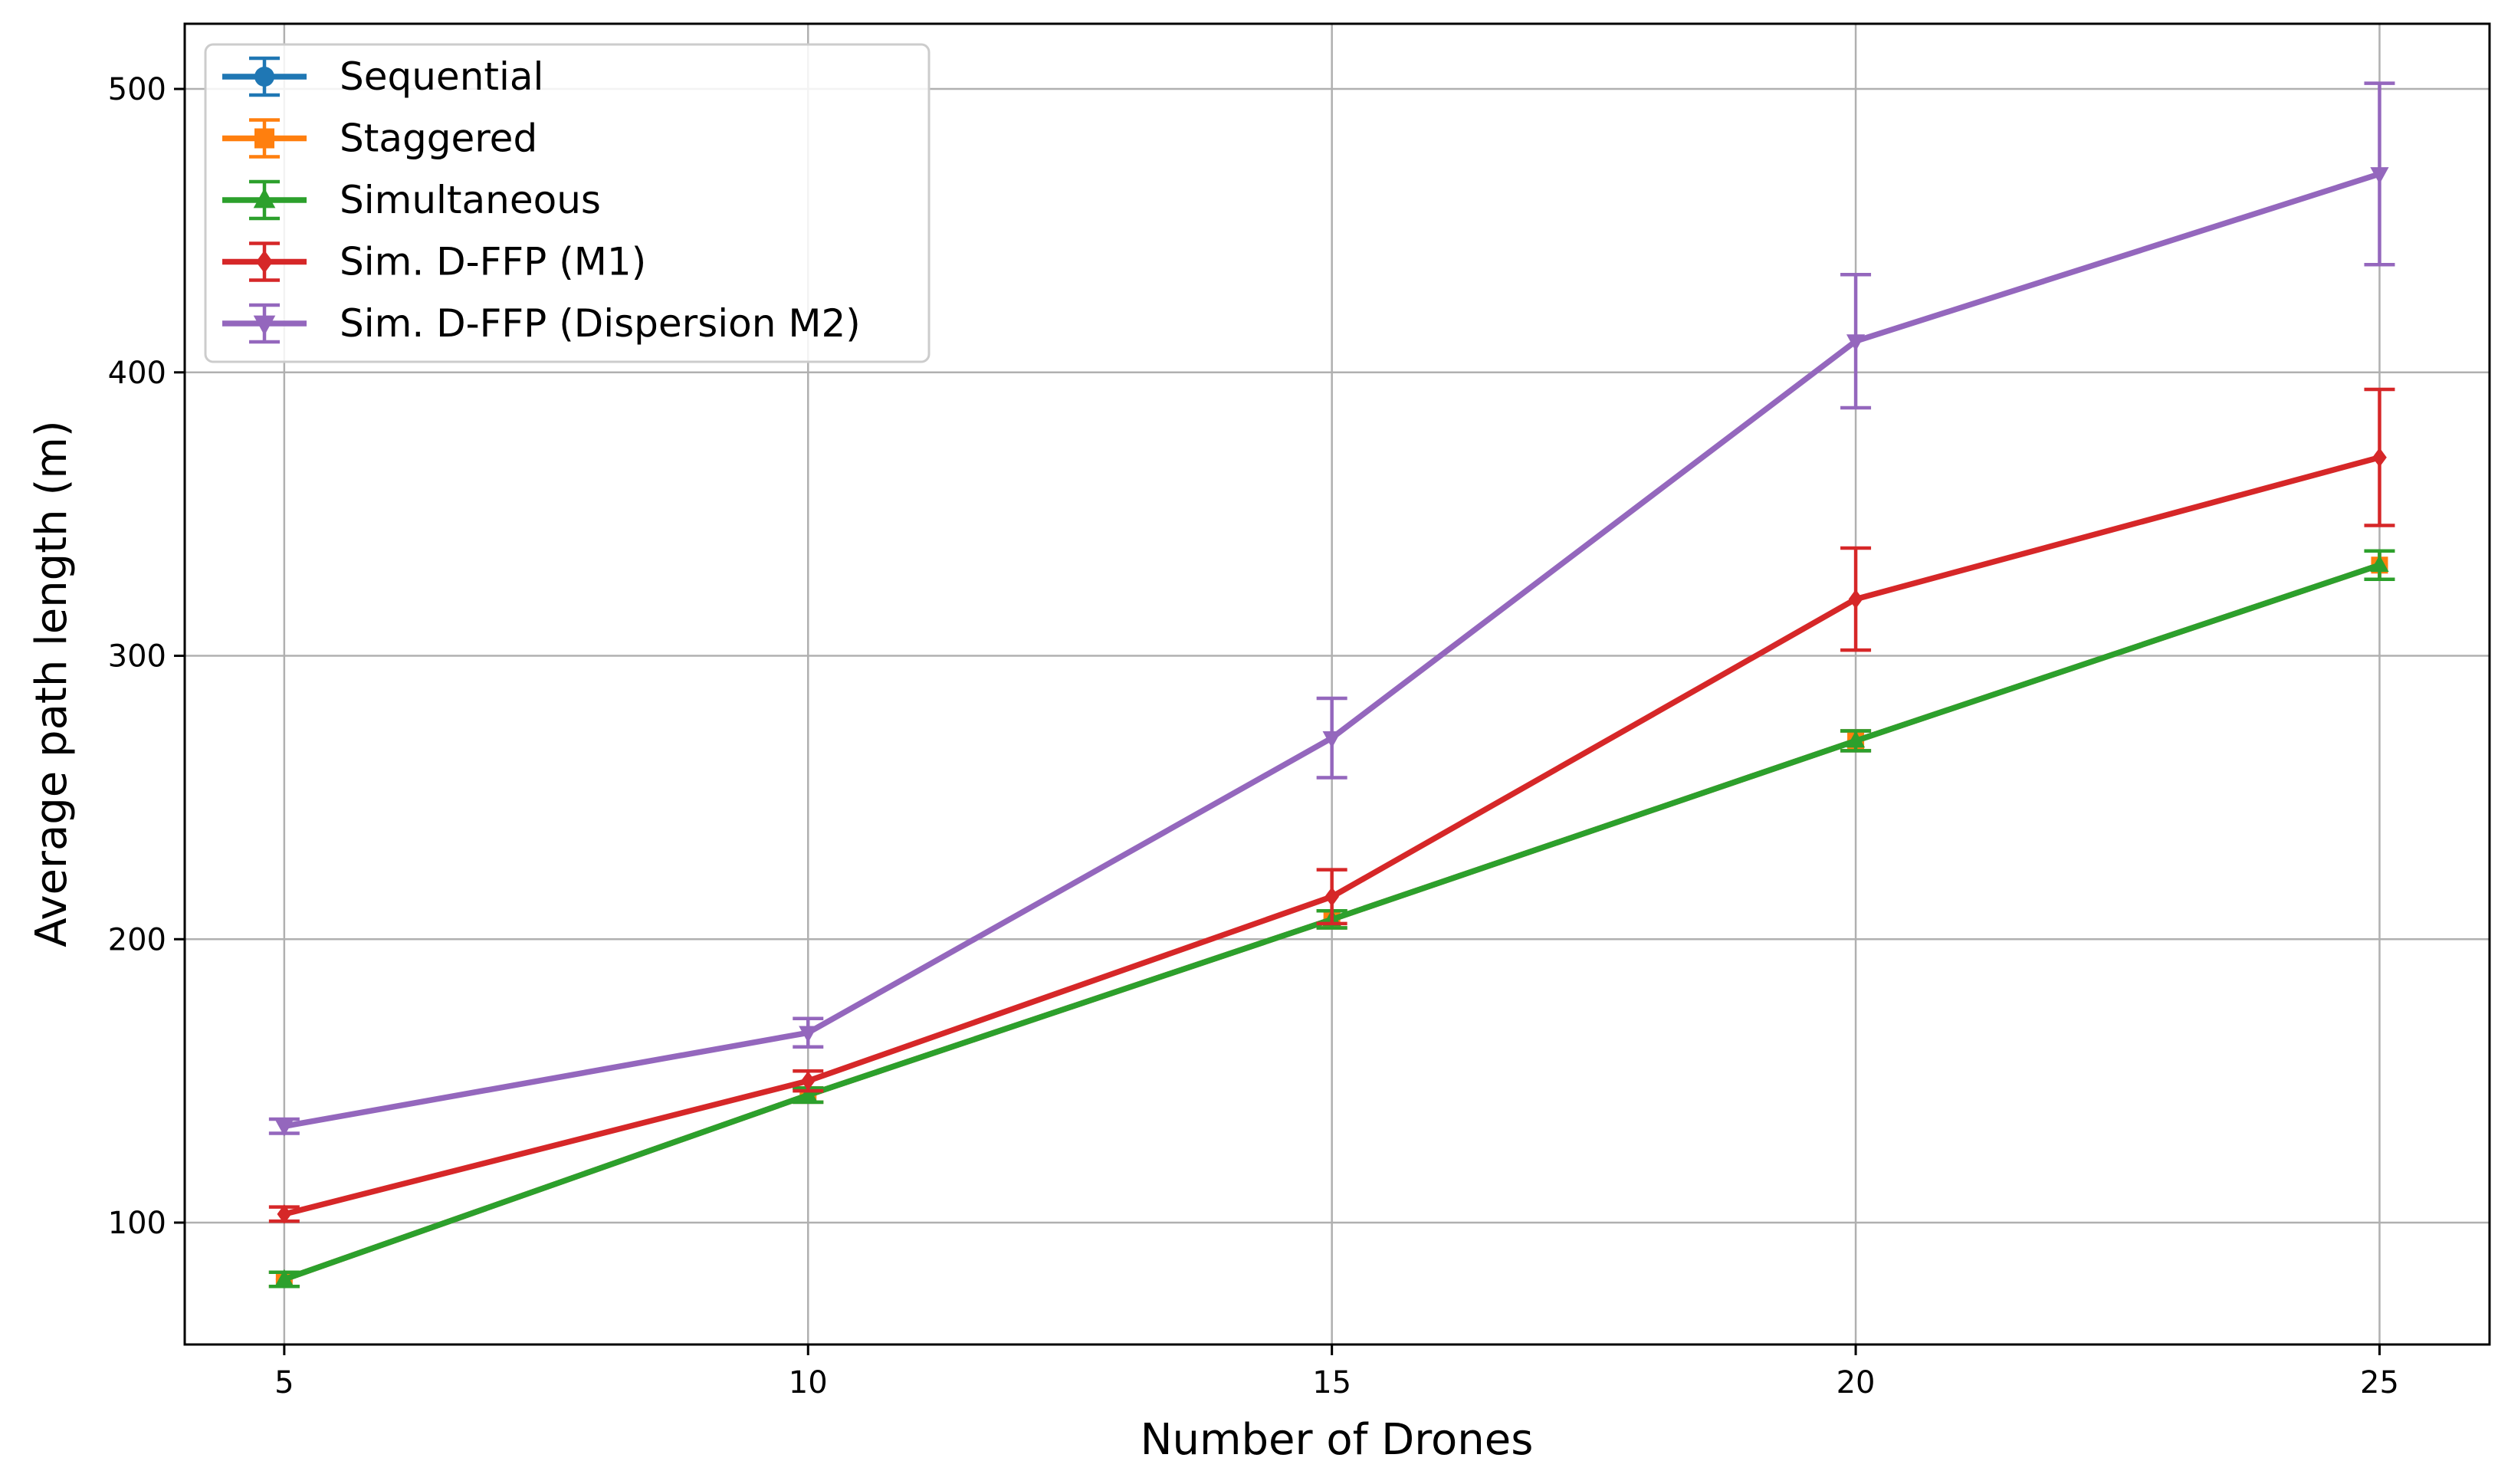  I want to click on legend-label: Simultaneous, so click(470, 200).